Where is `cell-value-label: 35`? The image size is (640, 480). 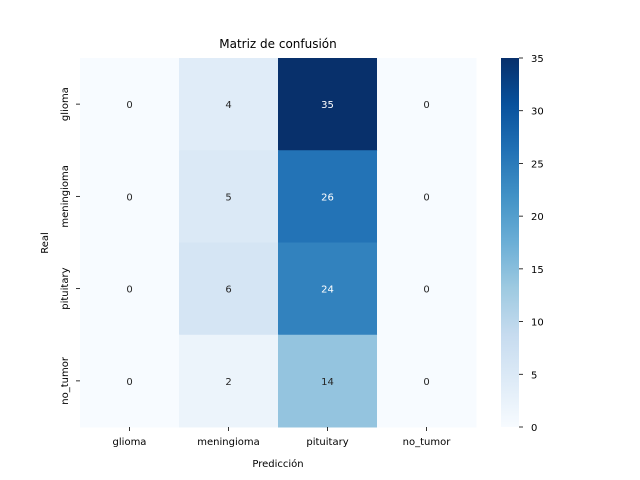
cell-value-label: 35 is located at coordinates (327, 105).